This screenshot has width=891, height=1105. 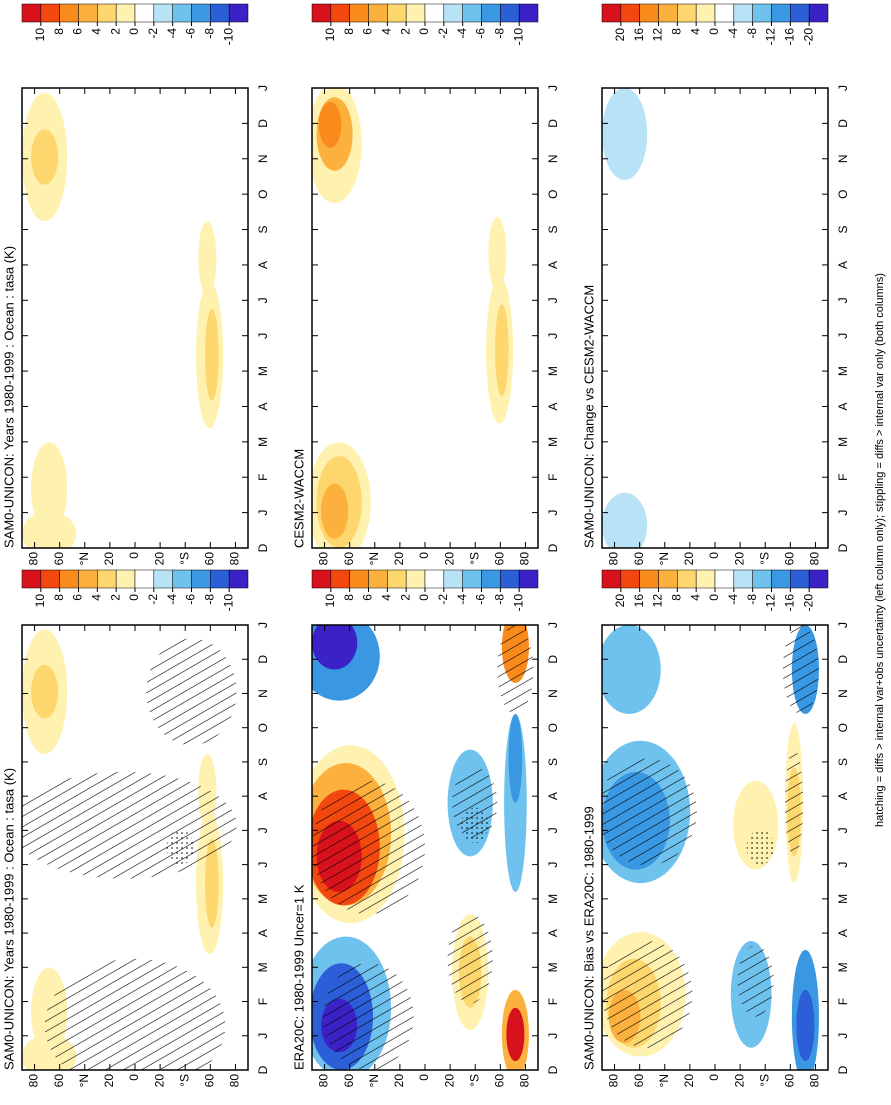 What do you see at coordinates (443, 599) in the screenshot?
I see `colorbar-tick-label: -2` at bounding box center [443, 599].